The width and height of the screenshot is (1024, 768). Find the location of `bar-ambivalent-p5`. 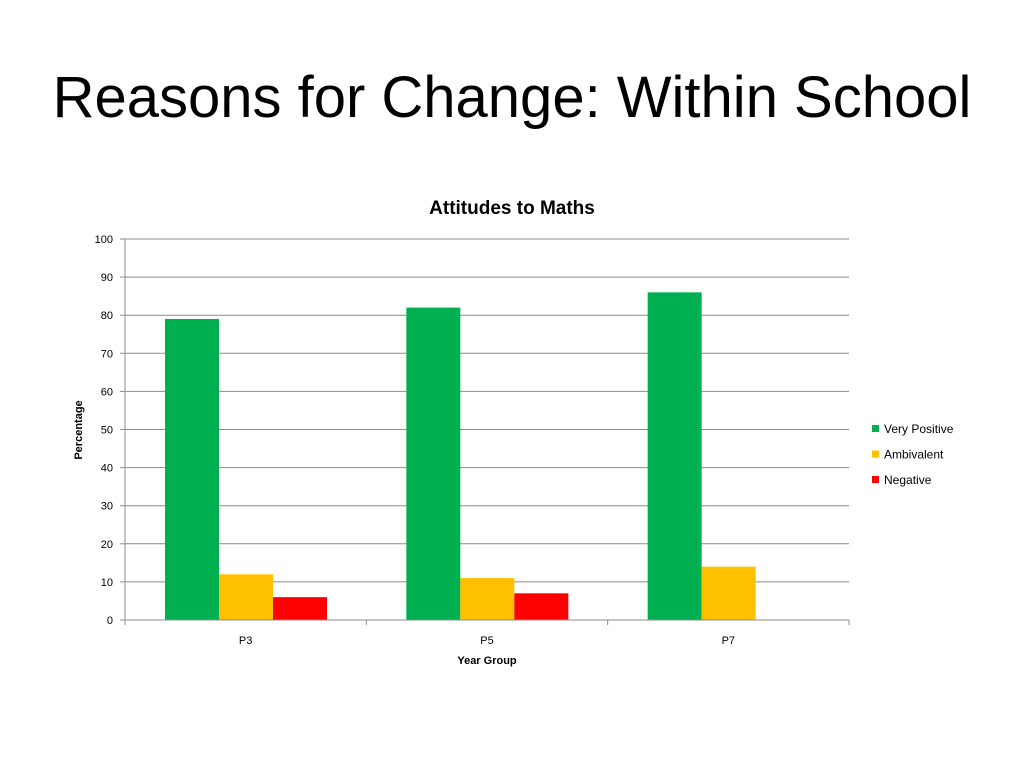

bar-ambivalent-p5 is located at coordinates (487, 599).